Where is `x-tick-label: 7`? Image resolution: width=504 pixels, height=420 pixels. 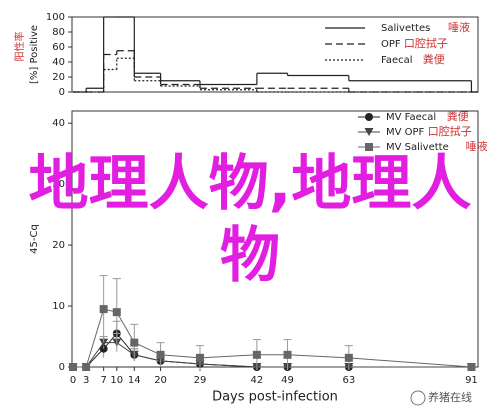
x-tick-label: 7 is located at coordinates (103, 380).